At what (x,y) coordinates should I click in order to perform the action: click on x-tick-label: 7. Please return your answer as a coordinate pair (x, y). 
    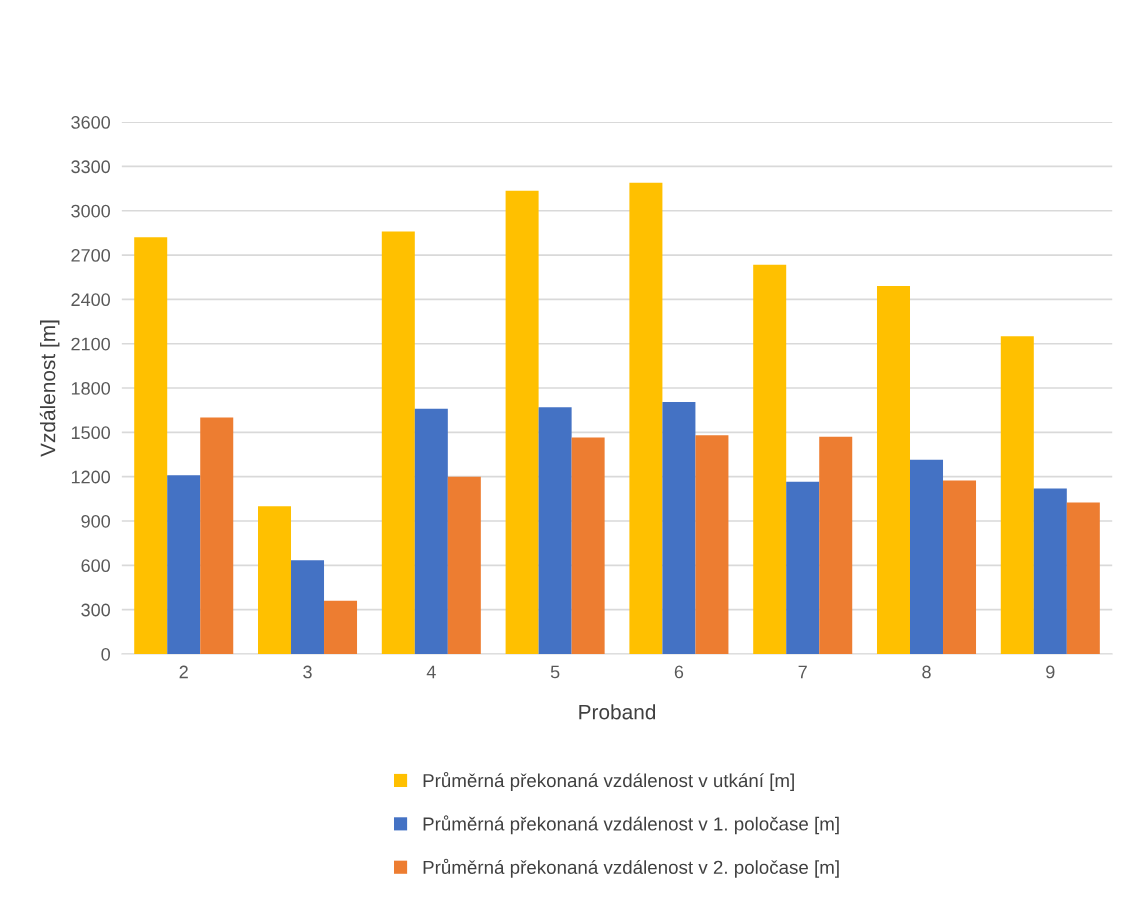
    Looking at the image, I should click on (802, 672).